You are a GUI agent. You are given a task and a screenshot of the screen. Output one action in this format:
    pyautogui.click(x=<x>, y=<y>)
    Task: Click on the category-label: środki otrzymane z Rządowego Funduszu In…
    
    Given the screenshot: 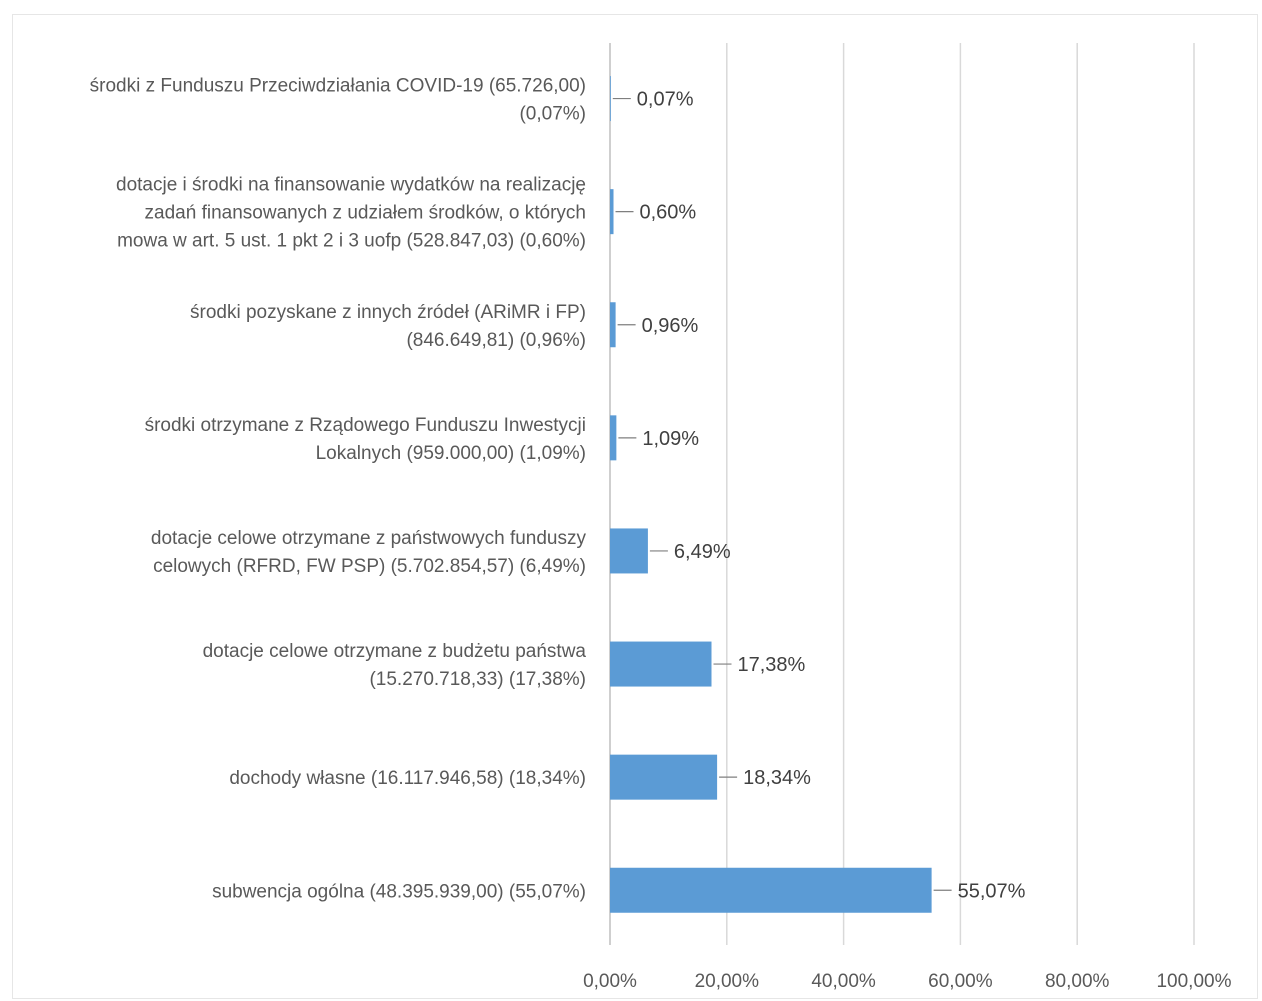 What is the action you would take?
    pyautogui.click(x=365, y=439)
    